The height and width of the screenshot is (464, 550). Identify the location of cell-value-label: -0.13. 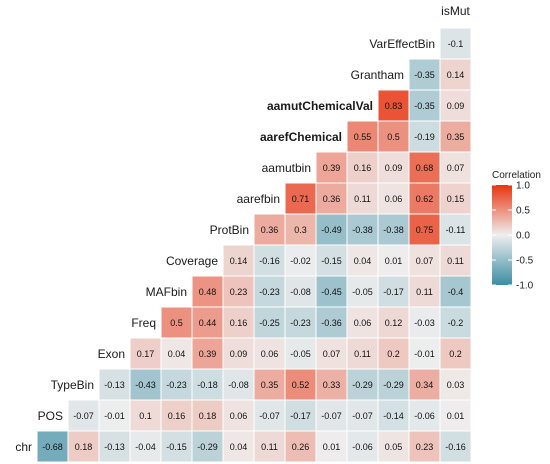
(114, 385).